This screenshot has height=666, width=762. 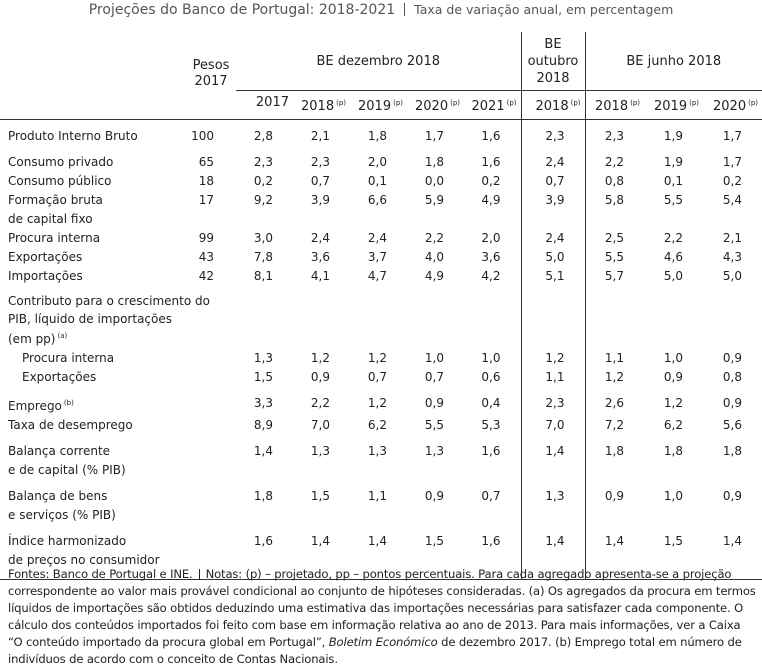 What do you see at coordinates (730, 106) in the screenshot?
I see `year: 2020` at bounding box center [730, 106].